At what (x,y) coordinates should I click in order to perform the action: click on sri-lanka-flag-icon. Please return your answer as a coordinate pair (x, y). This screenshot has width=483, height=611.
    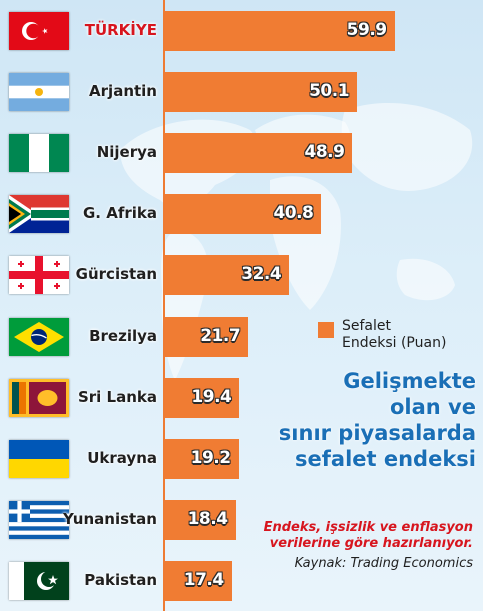
    Looking at the image, I should click on (39, 397).